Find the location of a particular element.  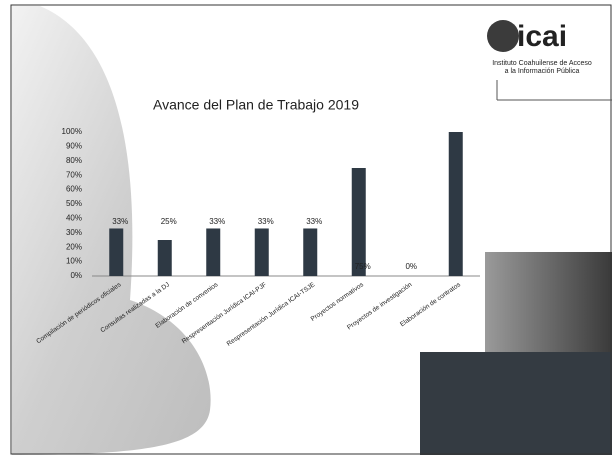

decor-square is located at coordinates (516, 403).